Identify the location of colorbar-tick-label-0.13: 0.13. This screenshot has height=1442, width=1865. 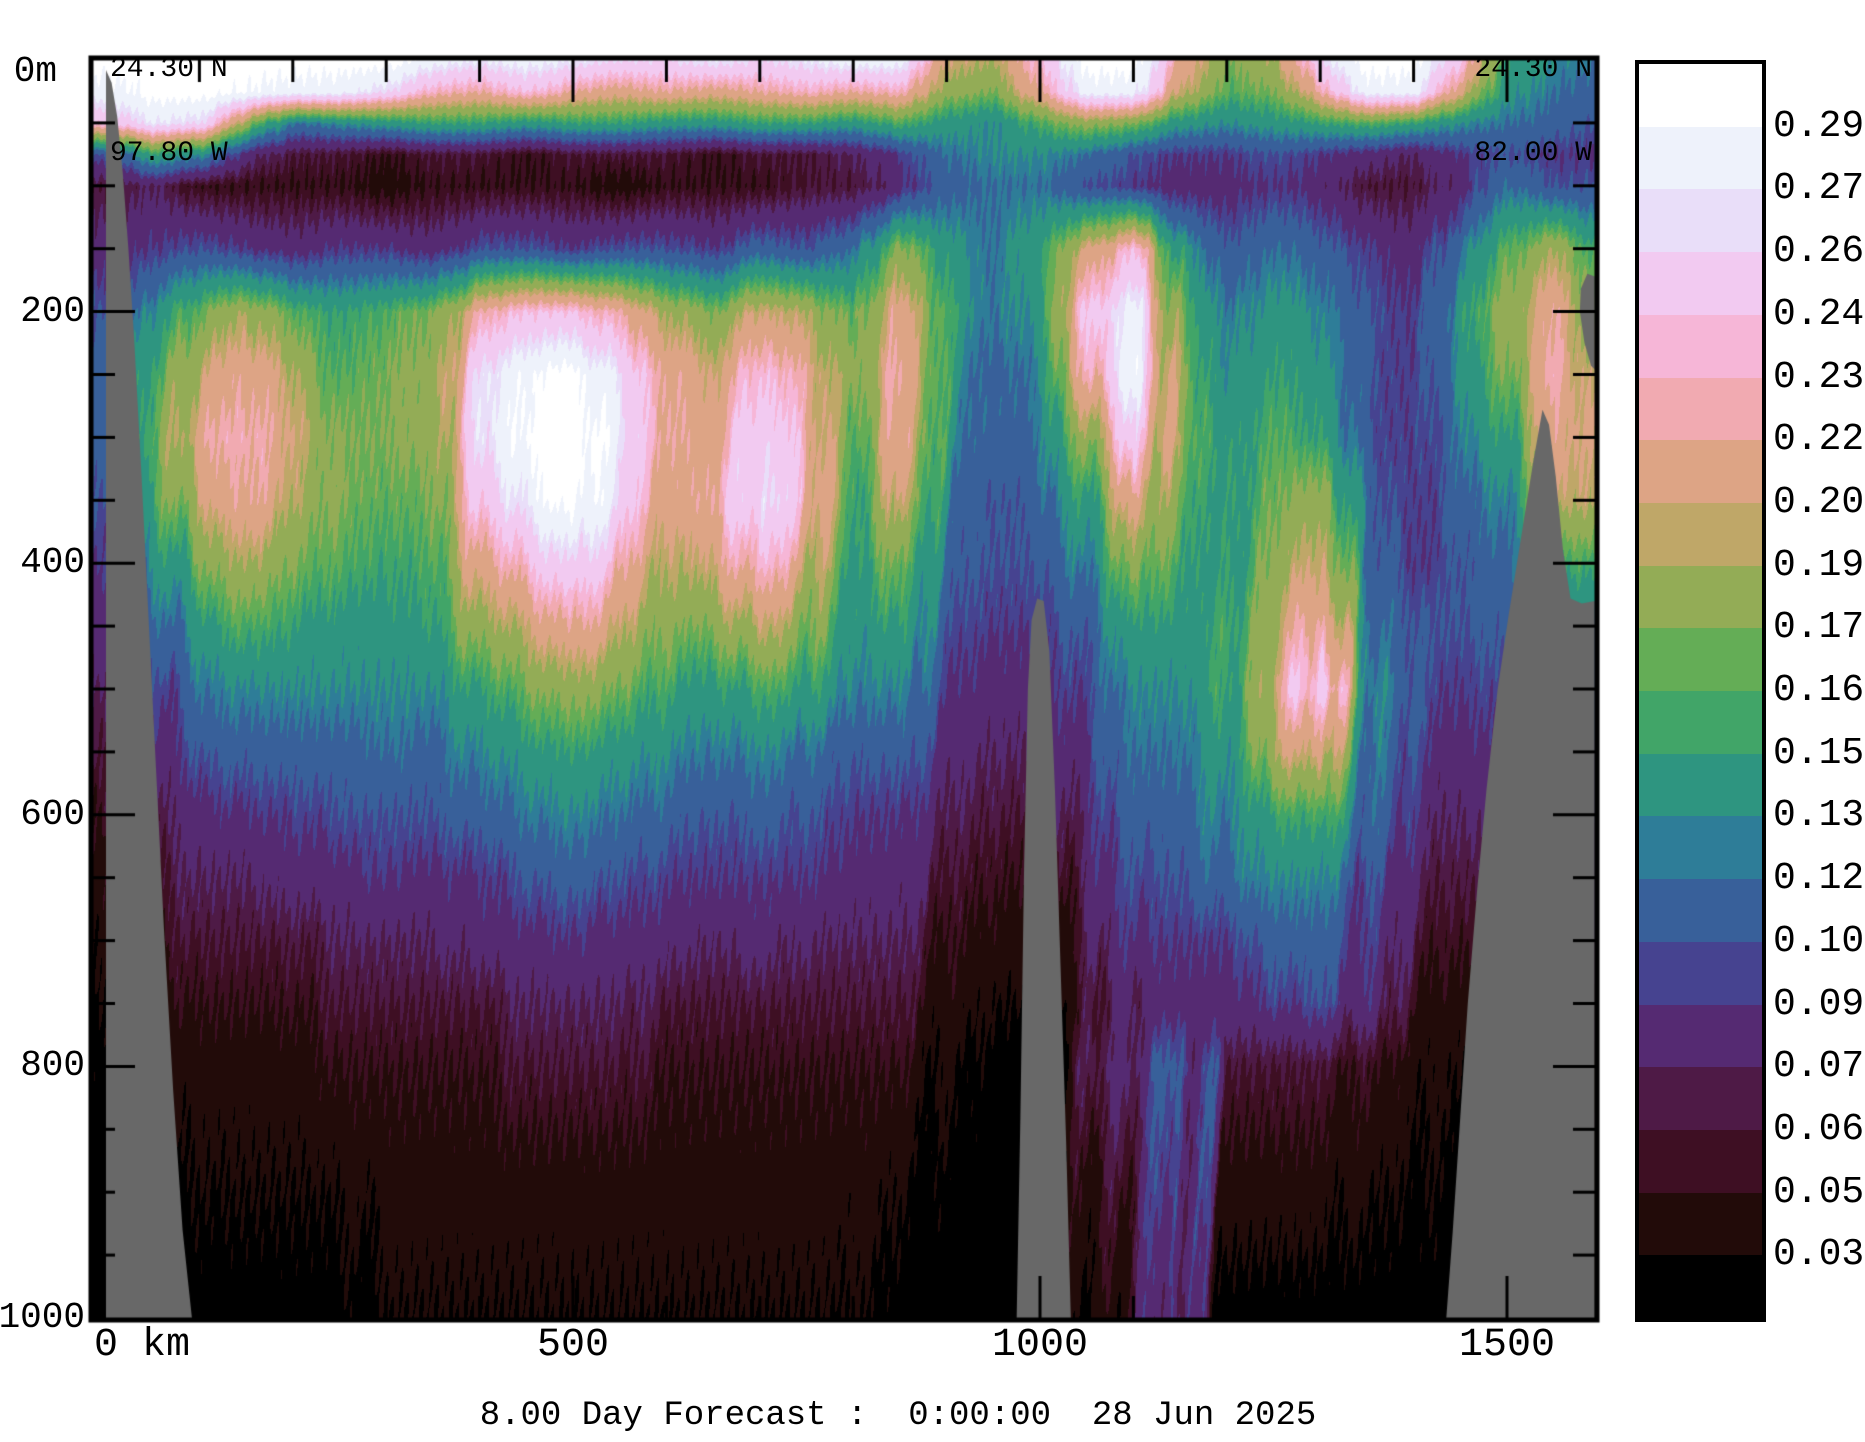
(1819, 816).